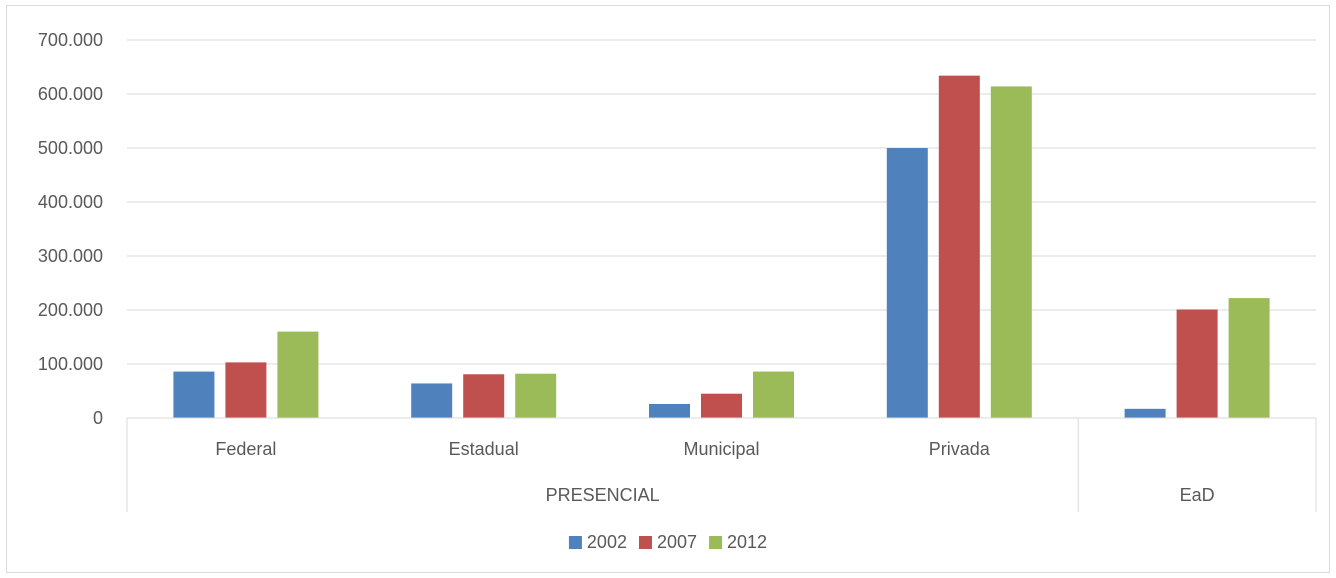  Describe the element at coordinates (484, 449) in the screenshot. I see `category-label: Estadual` at that location.